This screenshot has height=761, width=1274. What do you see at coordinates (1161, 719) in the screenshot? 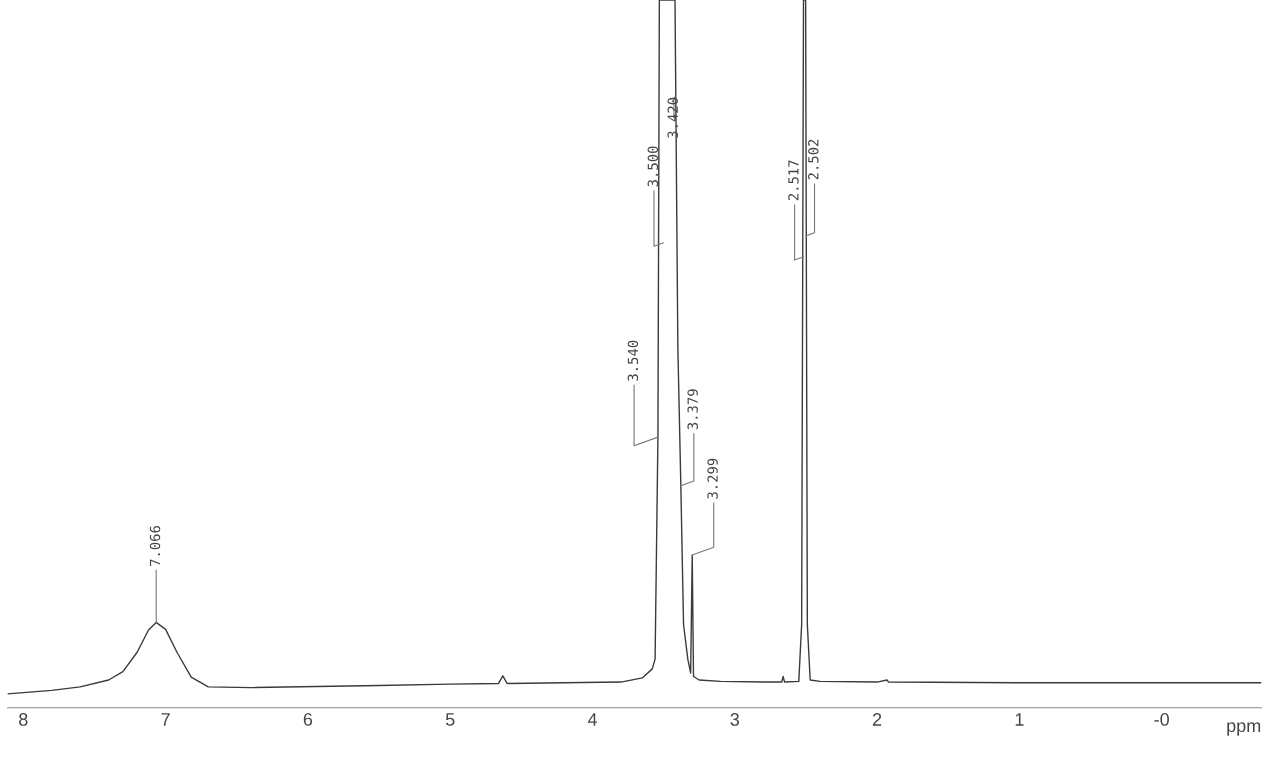
I see `x-tick-label: -0` at bounding box center [1161, 719].